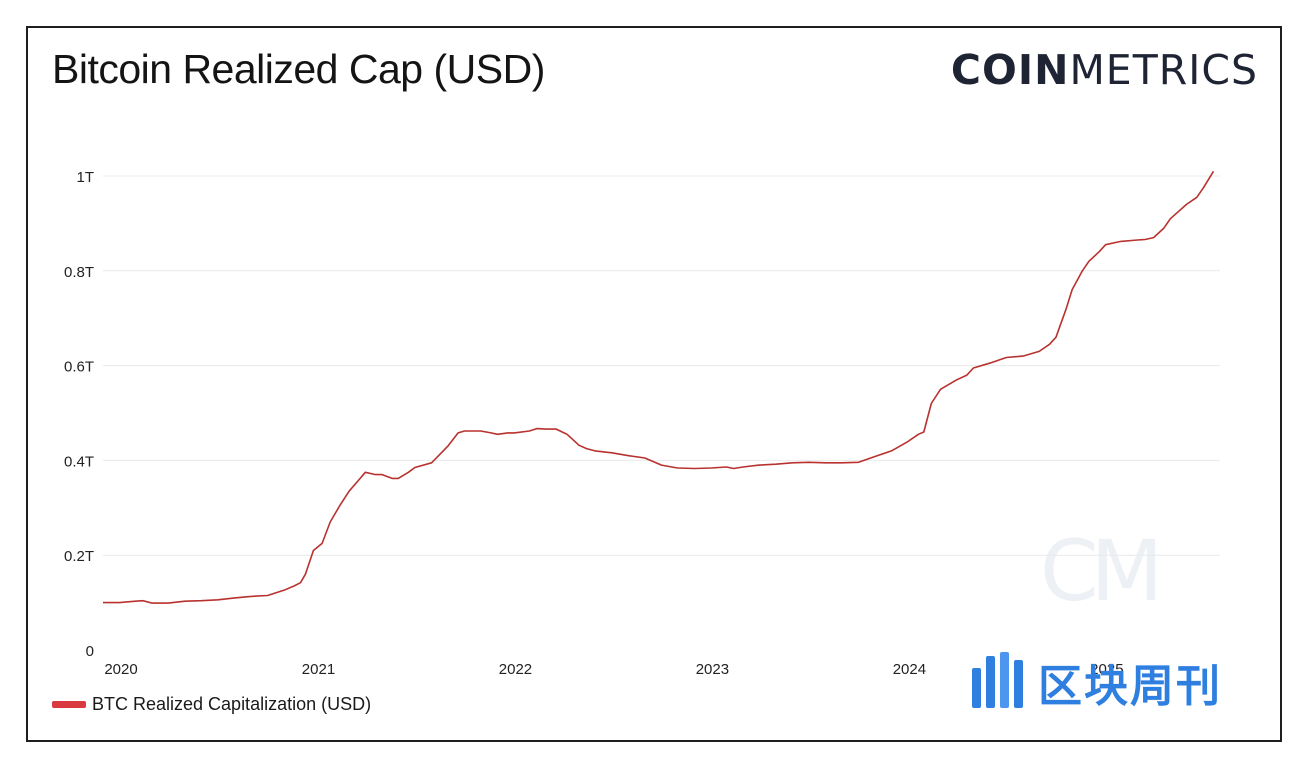  What do you see at coordinates (79, 414) in the screenshot?
I see `y-axis-ticks: 0 0.2T 0.4T 0.6T 0.8T 1T` at bounding box center [79, 414].